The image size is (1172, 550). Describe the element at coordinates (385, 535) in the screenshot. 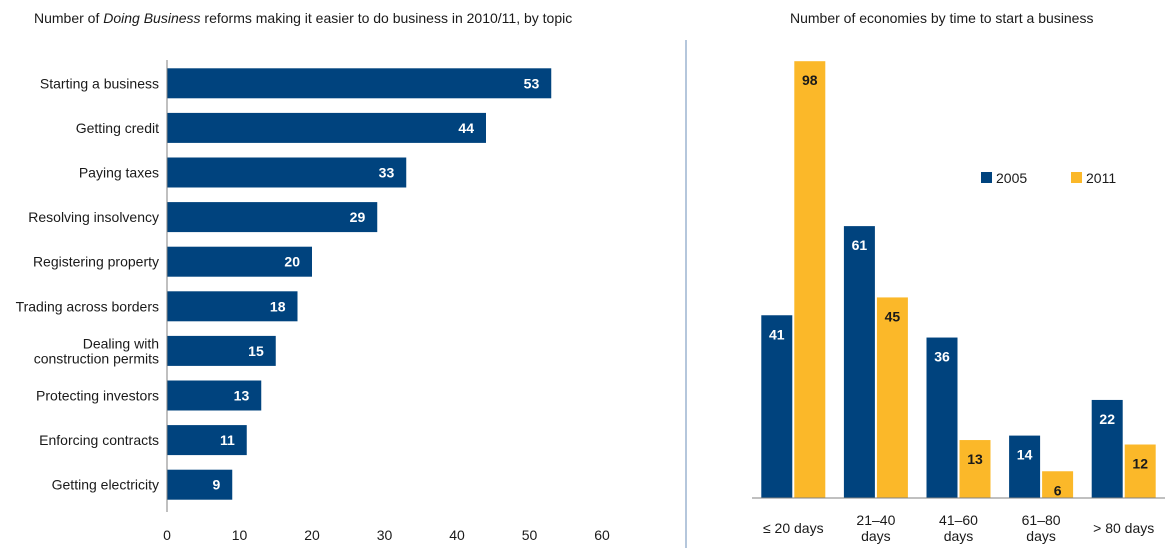

I see `x-tick-label: 30` at that location.